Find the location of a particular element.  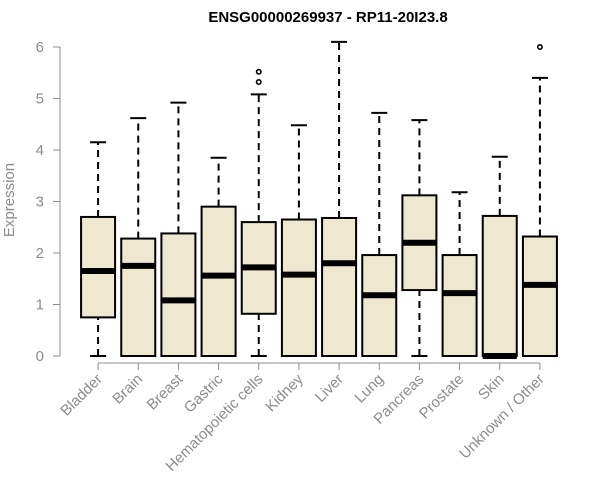

y-tick-label-5: 5 is located at coordinates (40, 99).